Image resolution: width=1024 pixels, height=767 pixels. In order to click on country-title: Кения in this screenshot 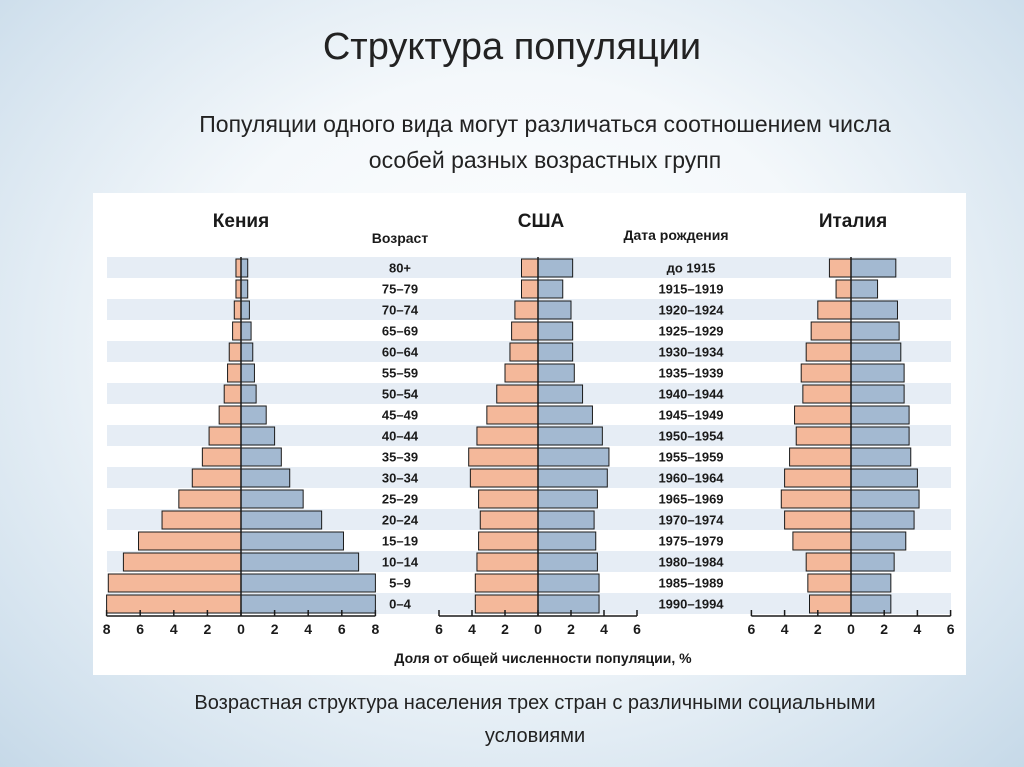, I will do `click(241, 221)`.